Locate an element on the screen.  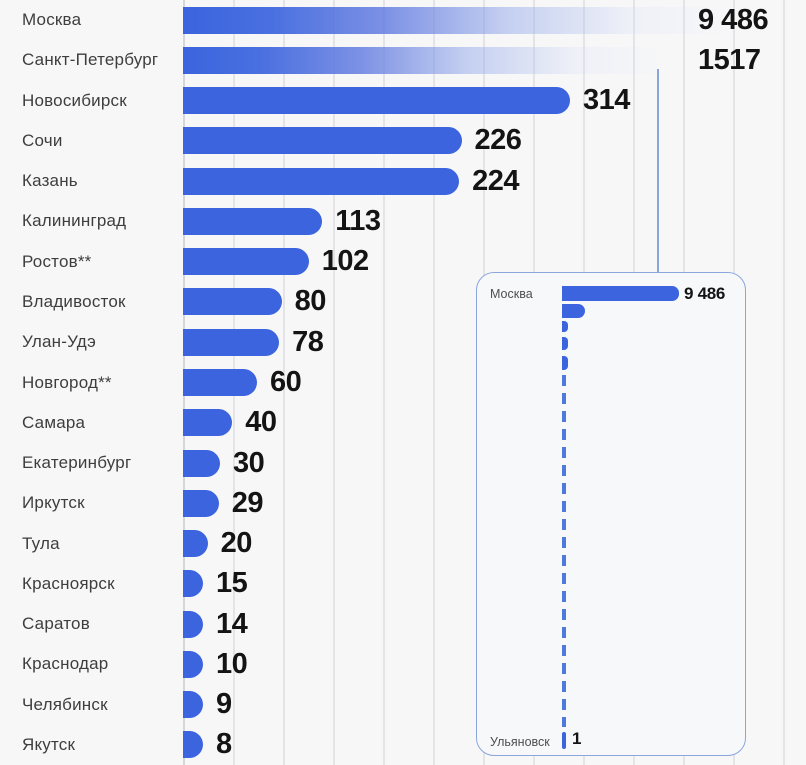
value-label: 226 is located at coordinates (498, 140).